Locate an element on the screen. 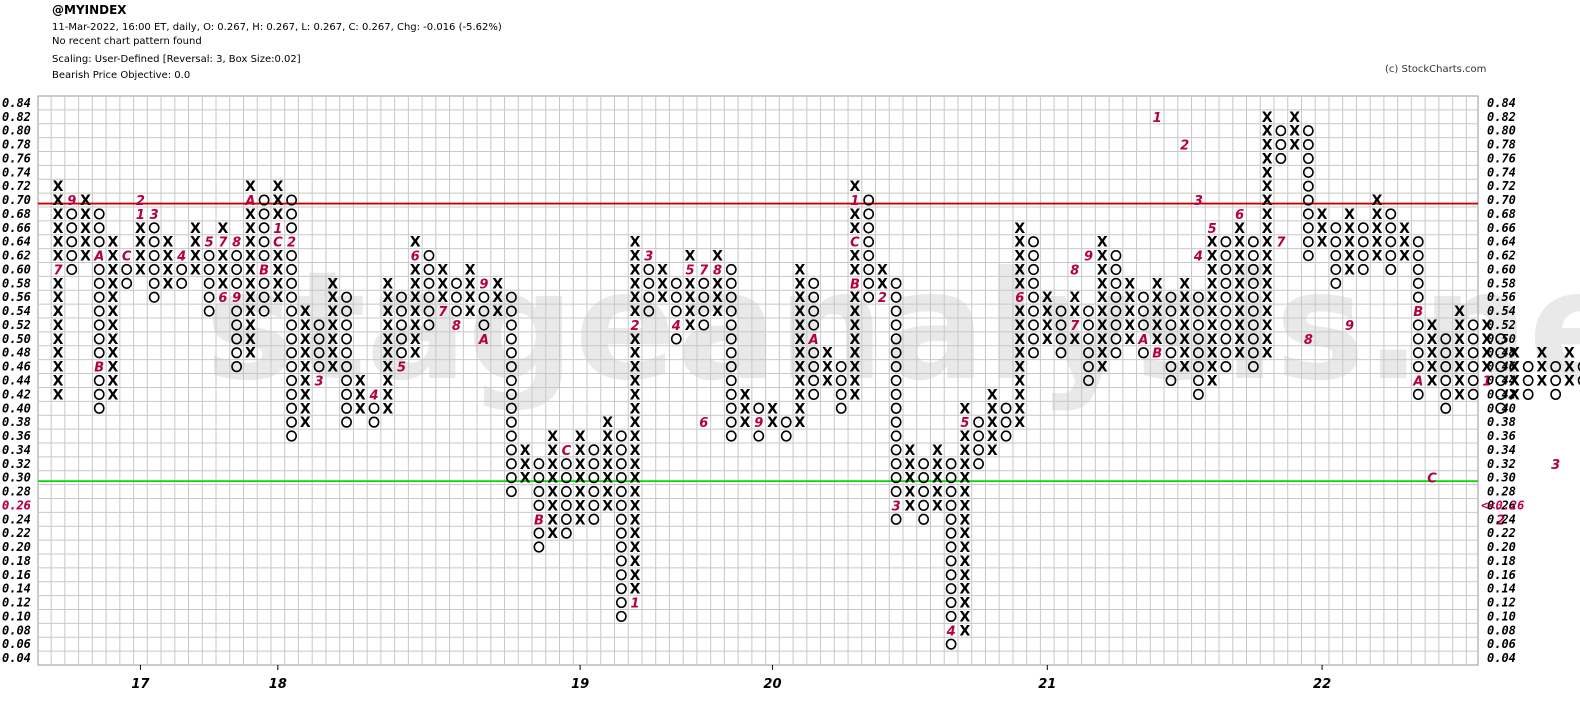 This screenshot has height=712, width=1580. y-tick-right: 0.10 is located at coordinates (1501, 616).